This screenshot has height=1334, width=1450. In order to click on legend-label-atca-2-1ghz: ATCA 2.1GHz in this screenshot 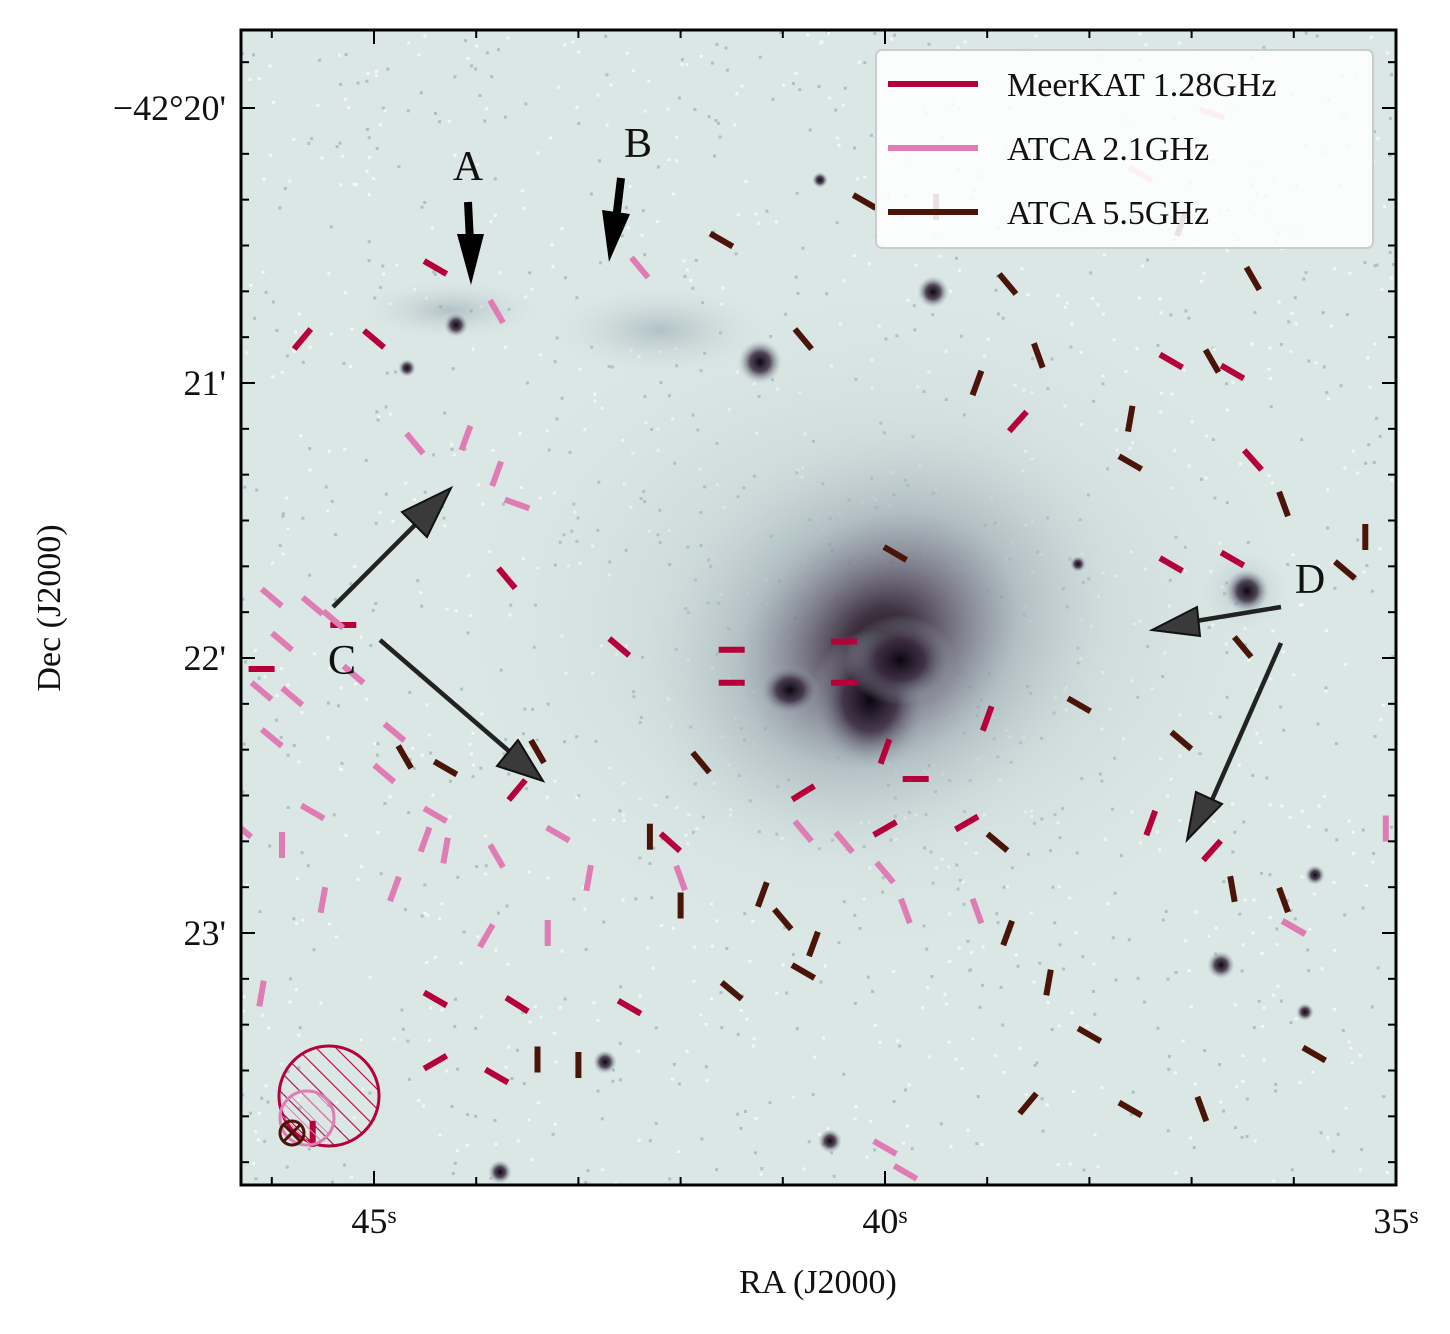, I will do `click(1108, 149)`.